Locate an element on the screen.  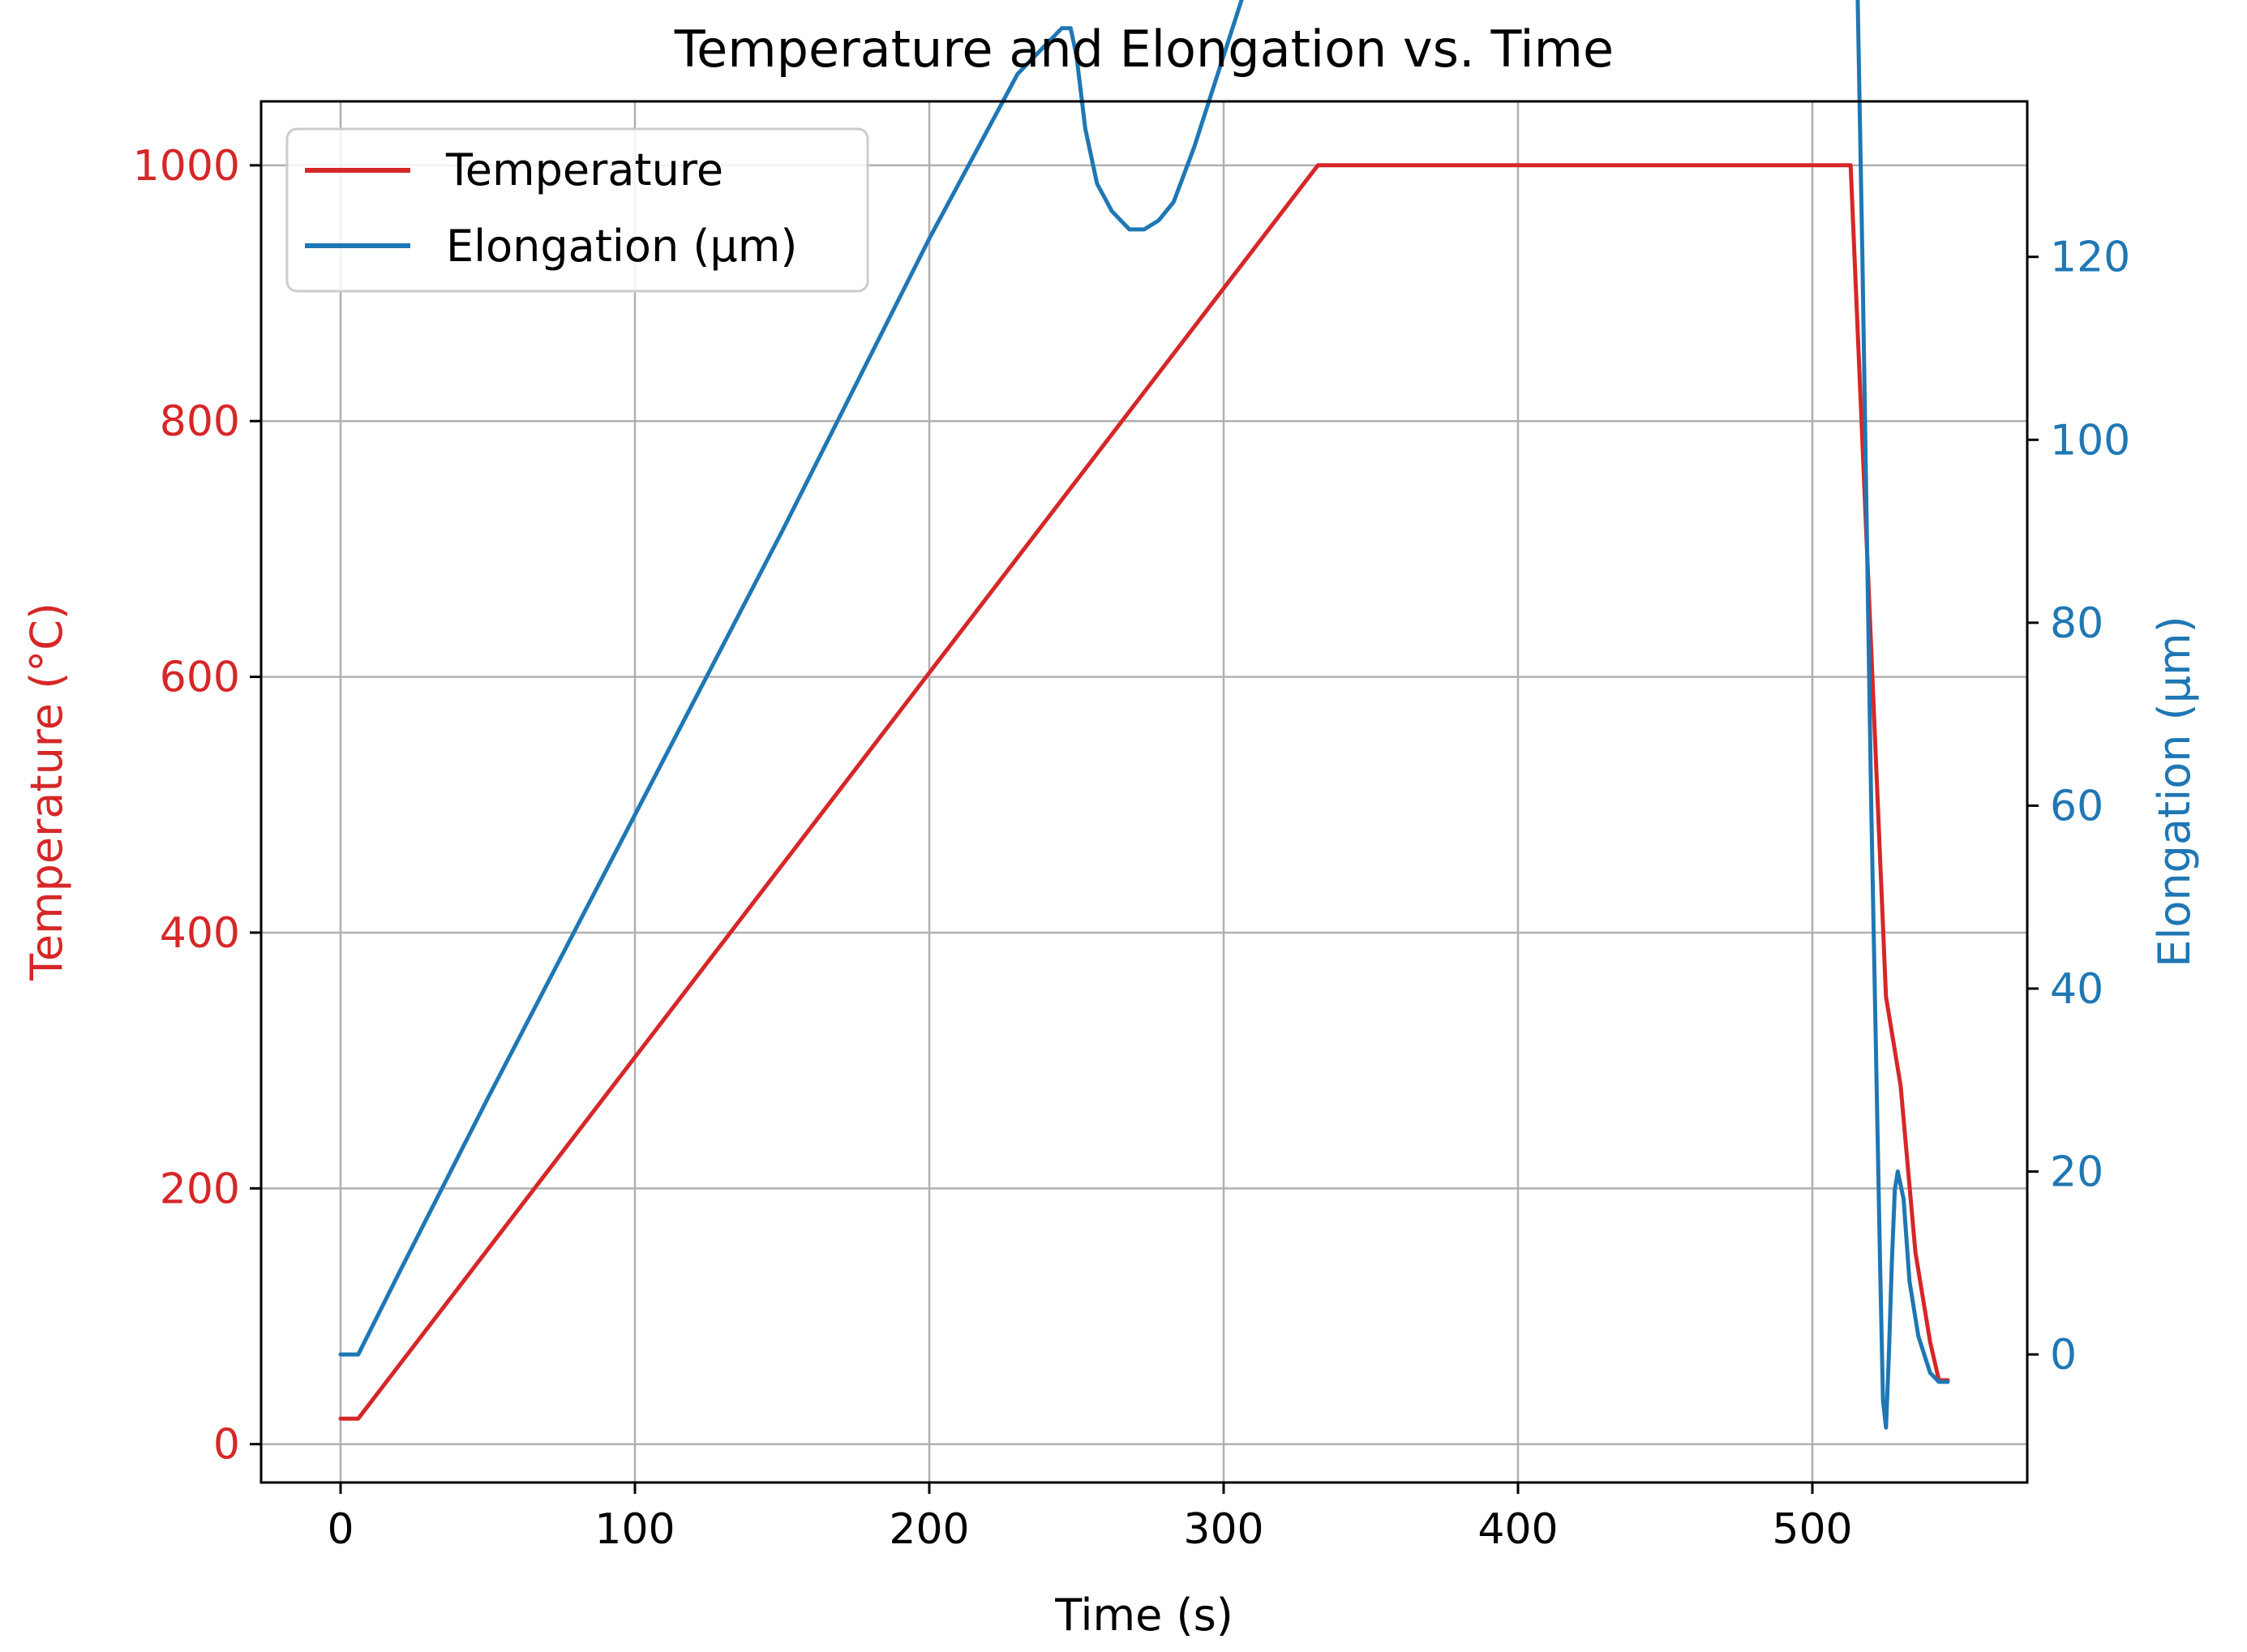
y-right-tick-label: 60 is located at coordinates (2076, 806).